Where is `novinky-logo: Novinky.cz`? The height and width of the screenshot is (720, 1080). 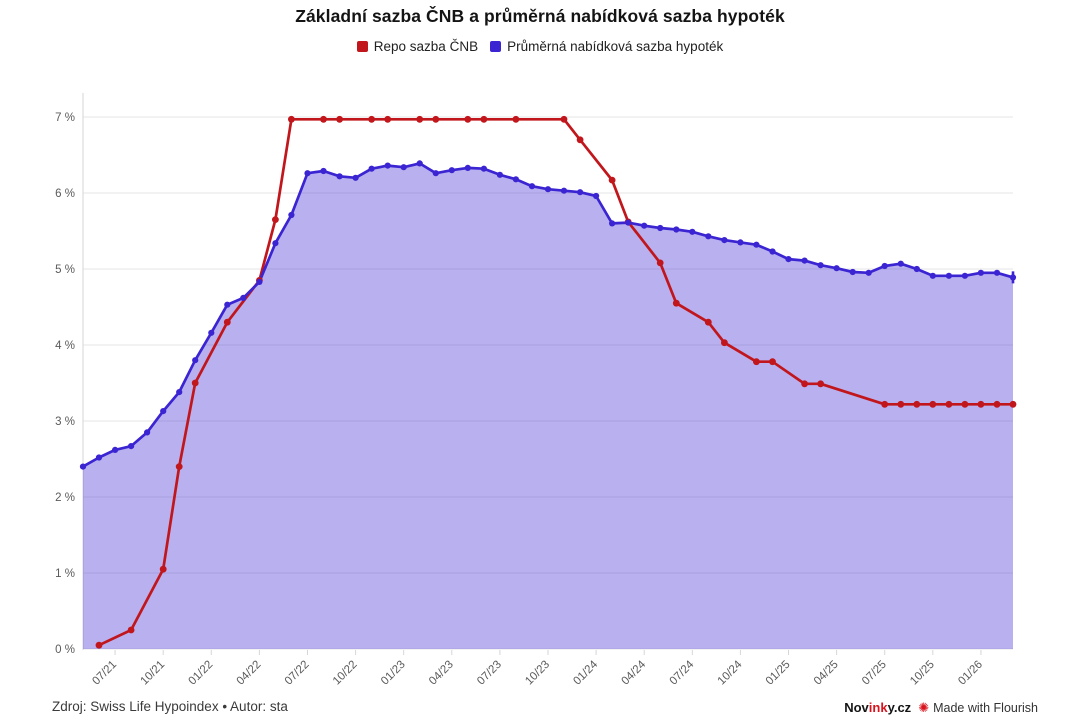 novinky-logo: Novinky.cz is located at coordinates (878, 707).